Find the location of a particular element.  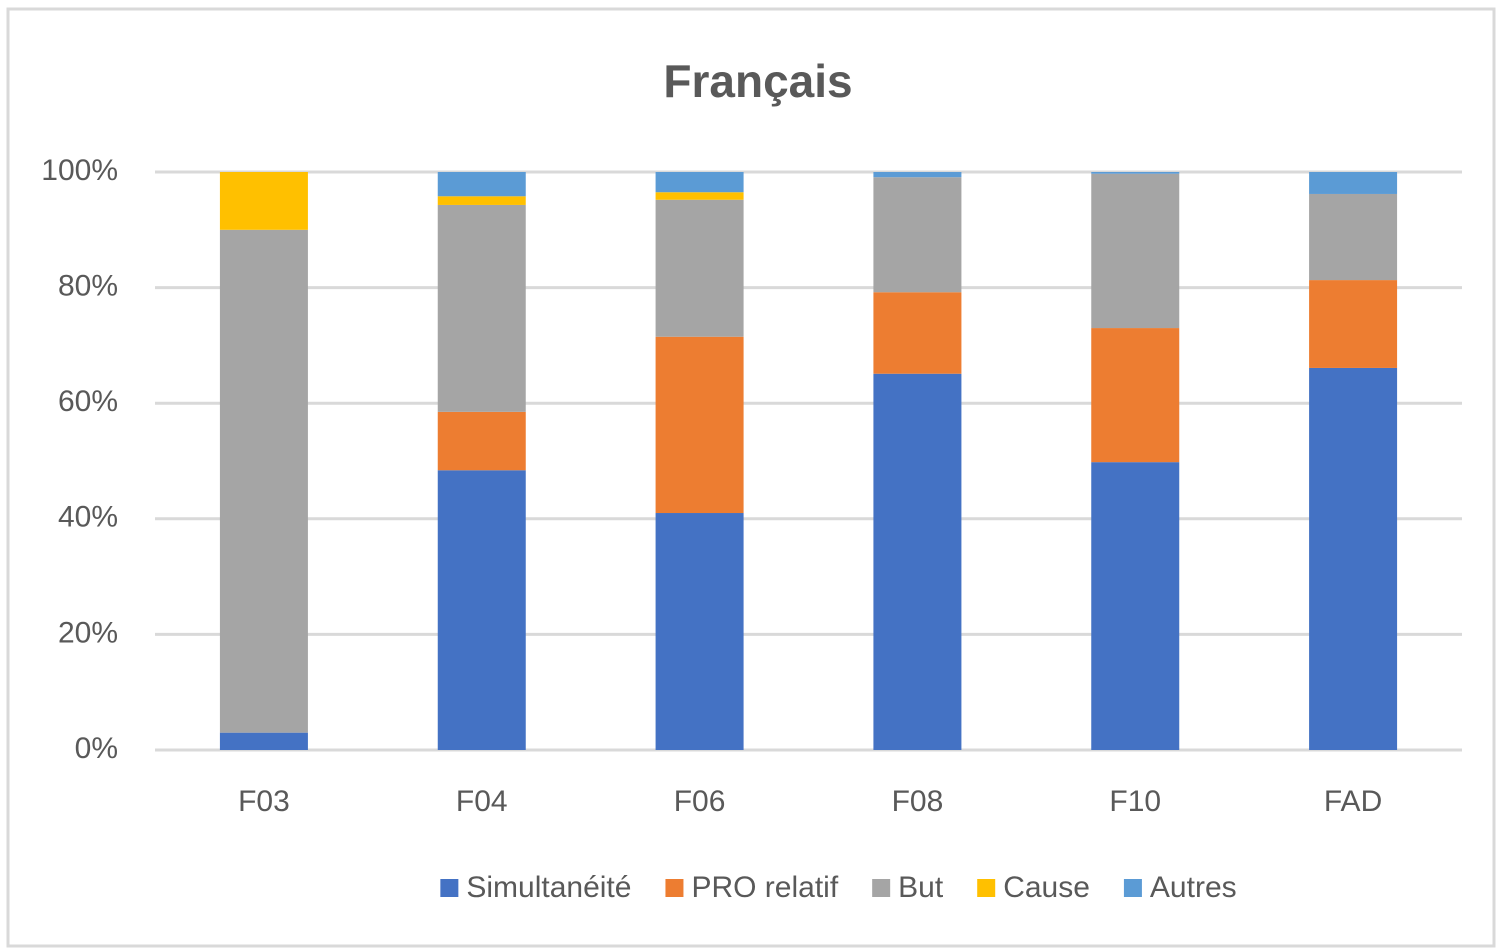

x-tick-label: F10 is located at coordinates (1135, 801).